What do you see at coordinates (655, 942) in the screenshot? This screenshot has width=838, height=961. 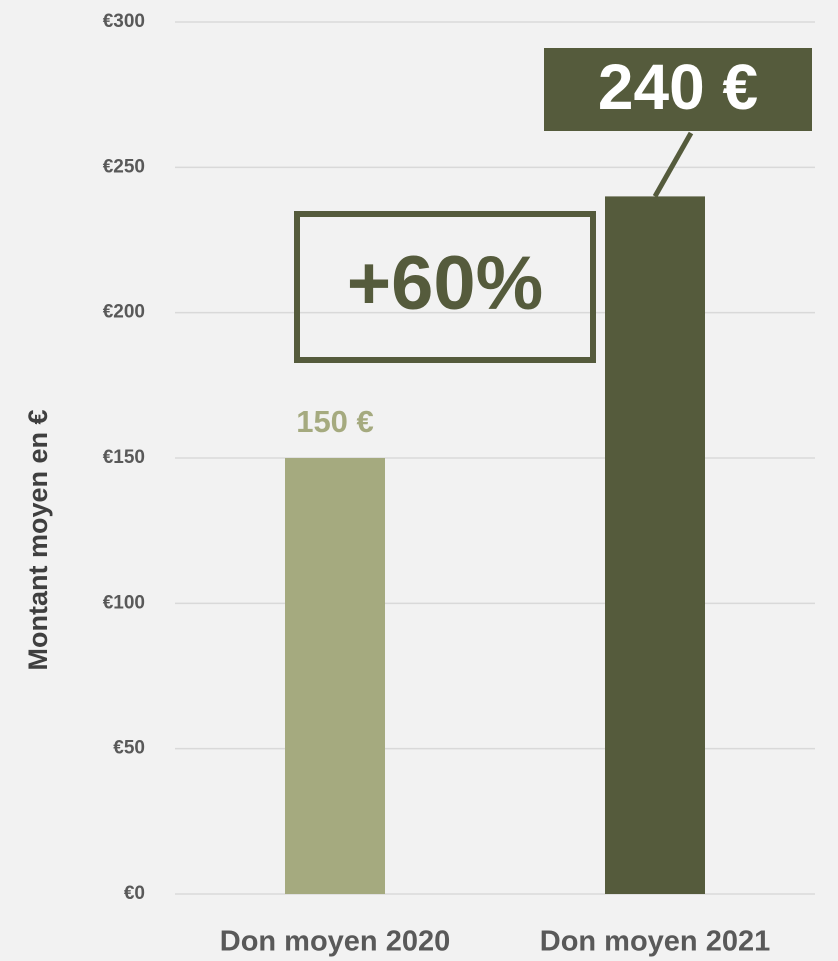 I see `x-tick-label: Don moyen 2021` at bounding box center [655, 942].